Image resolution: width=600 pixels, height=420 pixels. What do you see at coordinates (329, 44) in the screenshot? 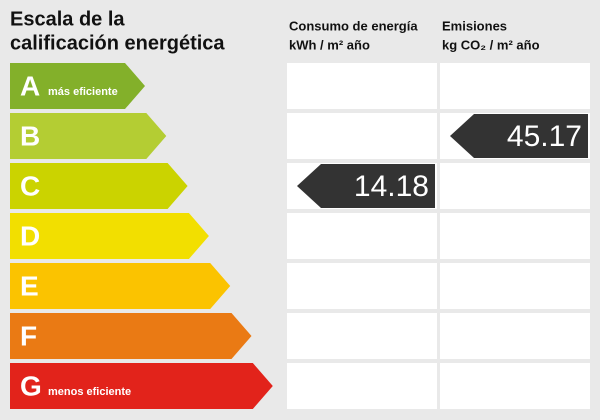
I see `column-unit: kWh / m² año` at bounding box center [329, 44].